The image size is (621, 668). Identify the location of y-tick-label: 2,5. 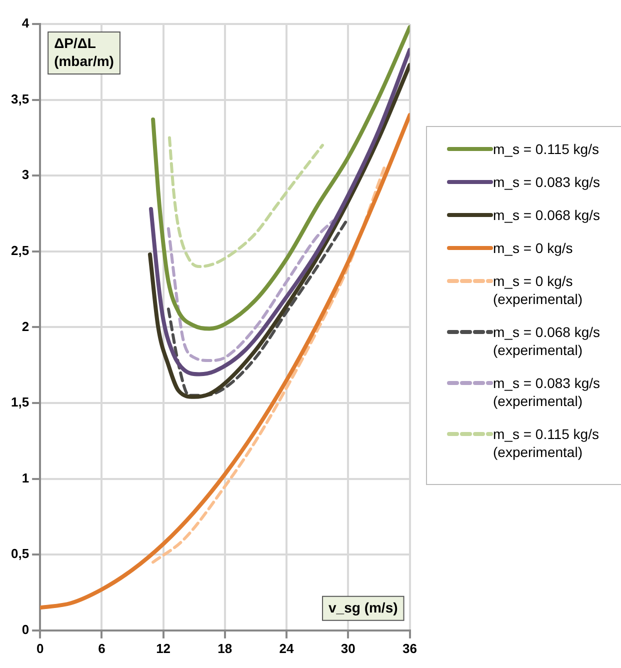
(20, 250).